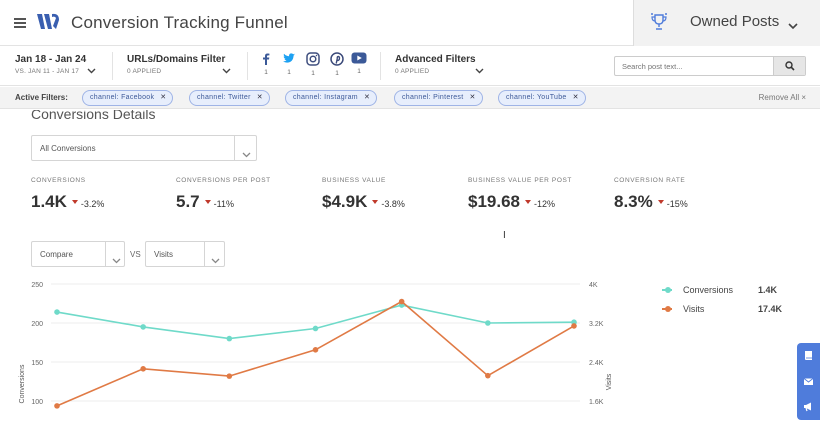  What do you see at coordinates (49, 201) in the screenshot?
I see `metric-value: 1.4K` at bounding box center [49, 201].